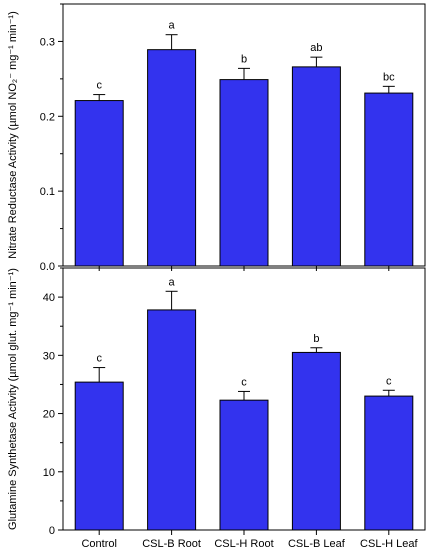  I want to click on y-tick-label: 10, so click(49, 473).